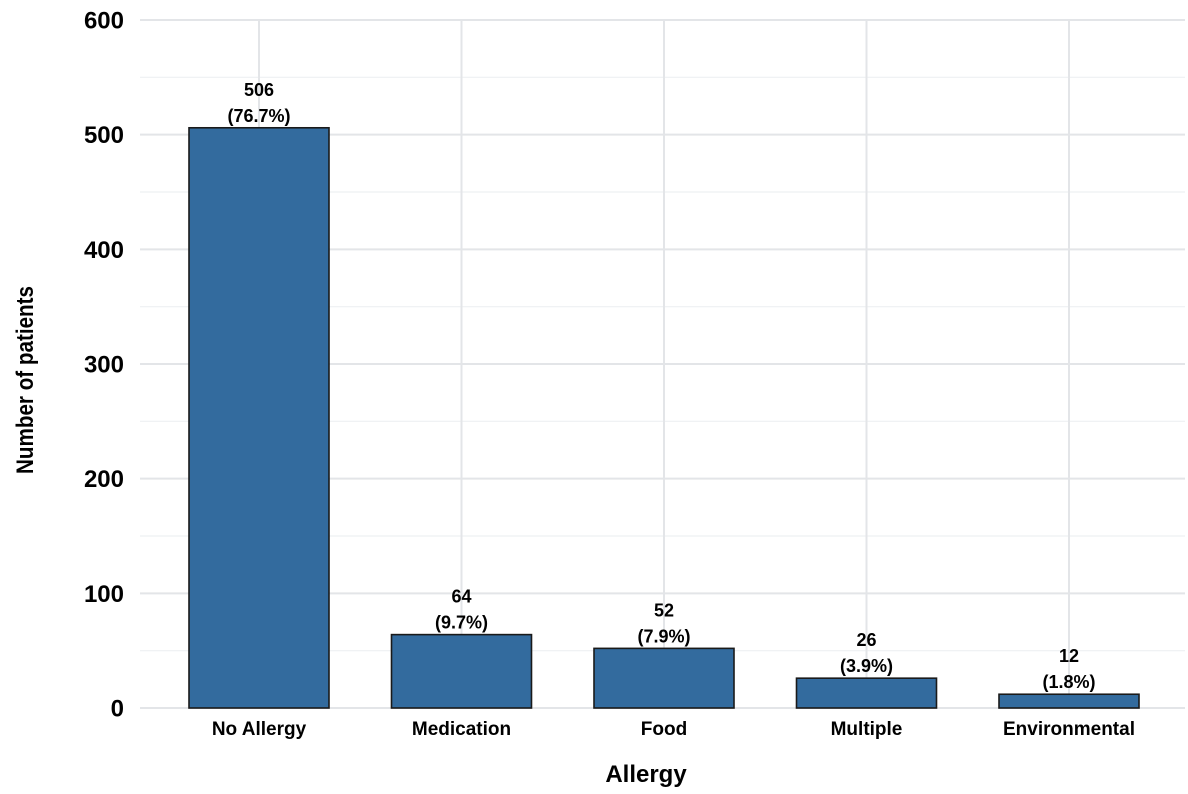  I want to click on y-tick-label: 100, so click(104, 594).